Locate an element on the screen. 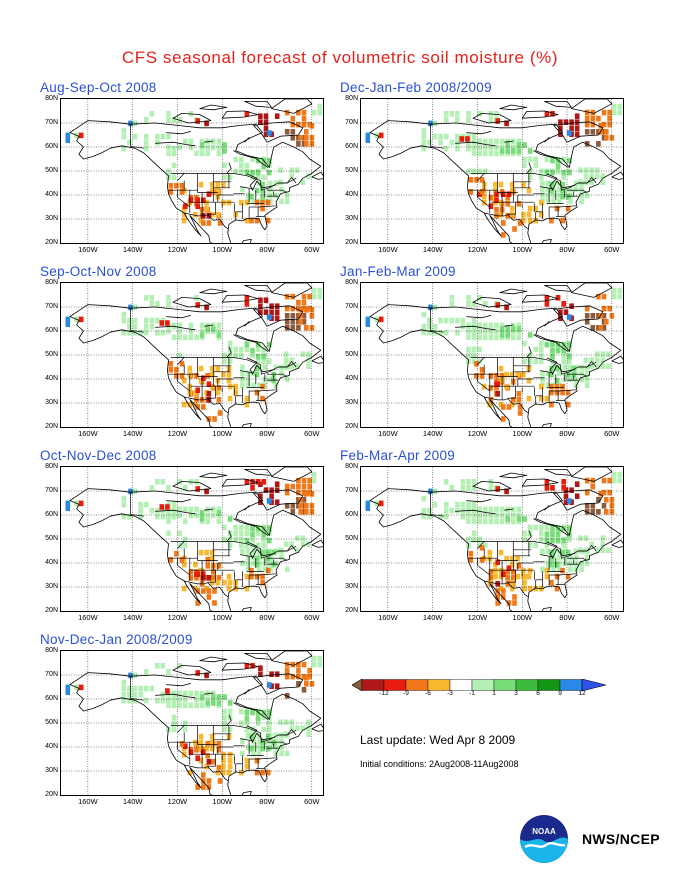  colorbar-tick-label: -12 is located at coordinates (384, 693).